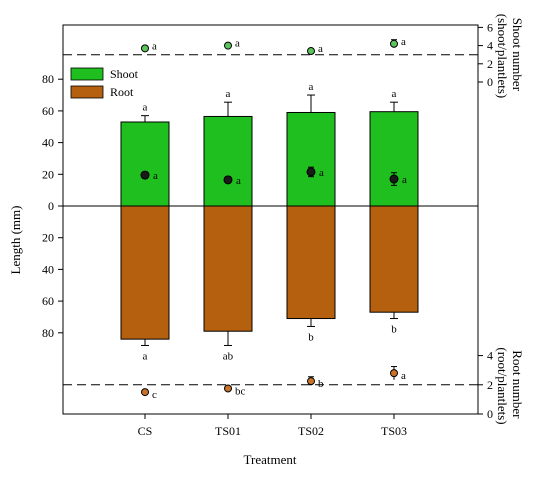 The image size is (550, 478). I want to click on root-number-tick-label: 2, so click(490, 385).